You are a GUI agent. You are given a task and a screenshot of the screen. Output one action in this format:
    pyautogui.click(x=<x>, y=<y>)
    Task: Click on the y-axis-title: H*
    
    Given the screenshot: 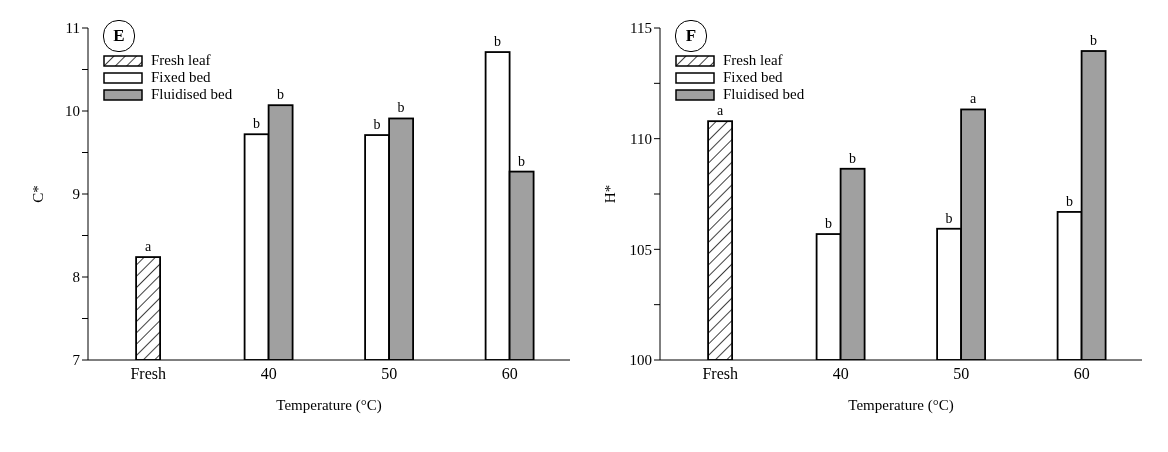 What is the action you would take?
    pyautogui.click(x=610, y=194)
    